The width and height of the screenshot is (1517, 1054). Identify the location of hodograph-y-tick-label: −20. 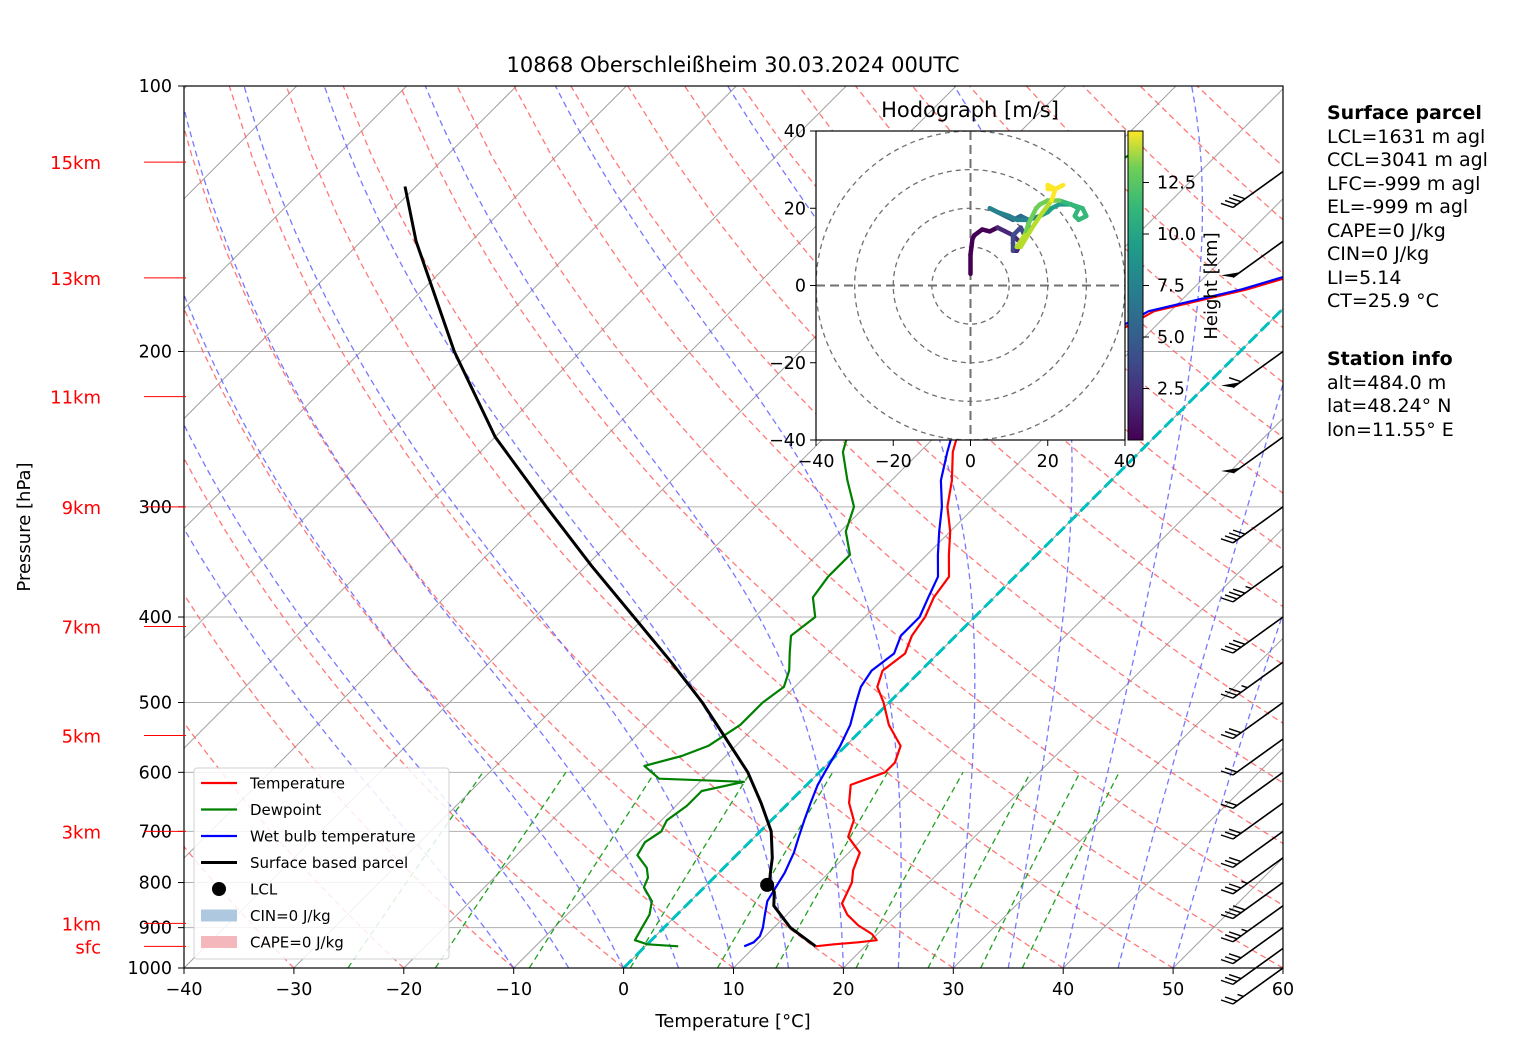
(787, 364).